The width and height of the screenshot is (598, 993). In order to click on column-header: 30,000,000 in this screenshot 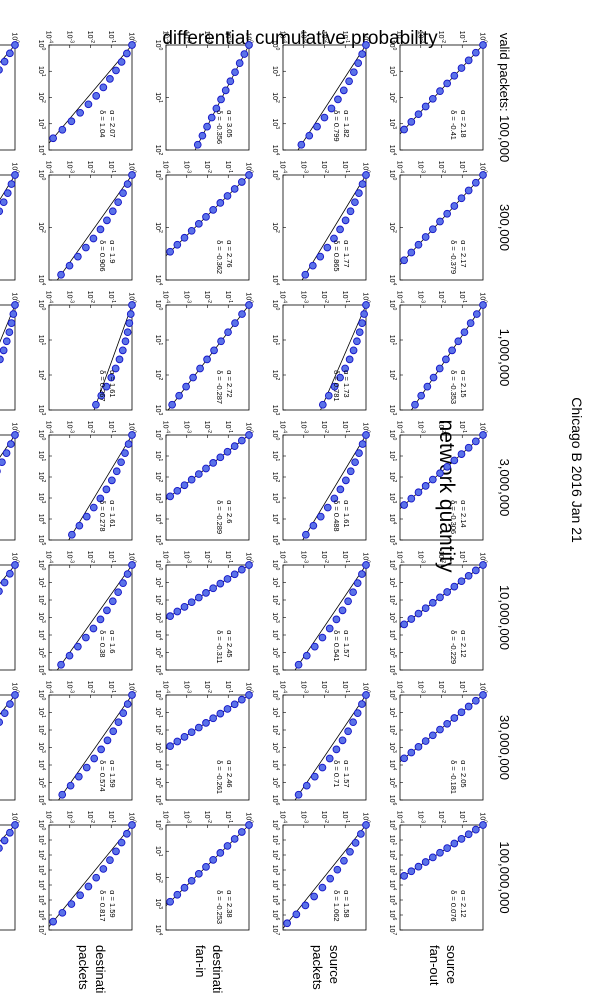, I will do `click(504, 747)`.